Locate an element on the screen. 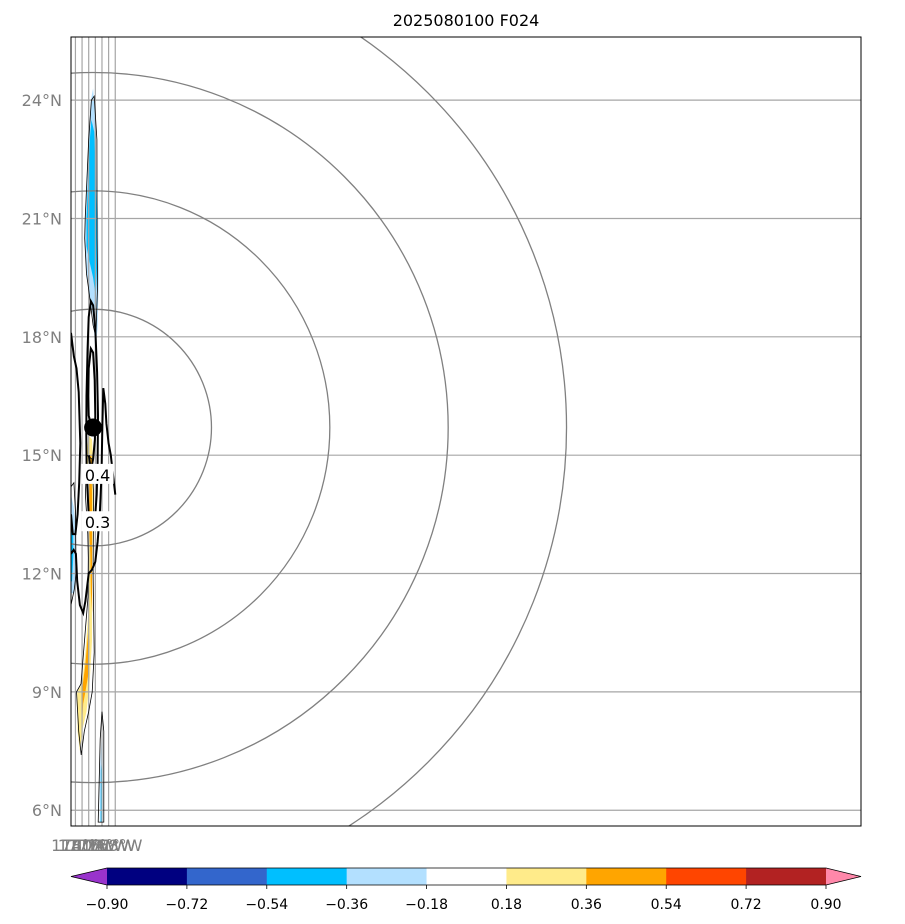 The height and width of the screenshot is (924, 905). colorbar-tick-label-2: −0.54 is located at coordinates (266, 905).